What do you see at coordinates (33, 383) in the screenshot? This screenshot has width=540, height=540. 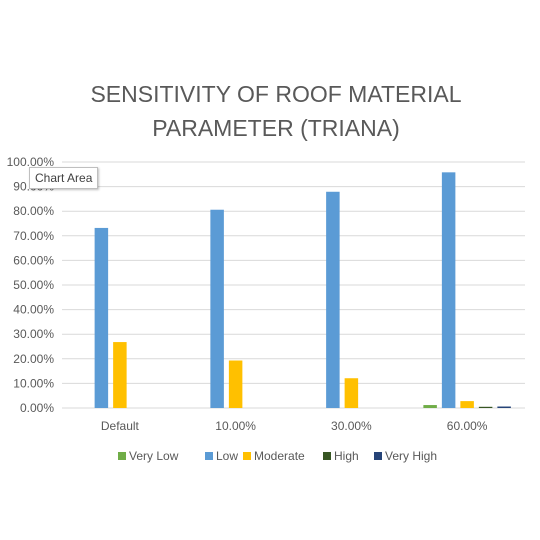 I see `y-tick-label: 10.00%` at bounding box center [33, 383].